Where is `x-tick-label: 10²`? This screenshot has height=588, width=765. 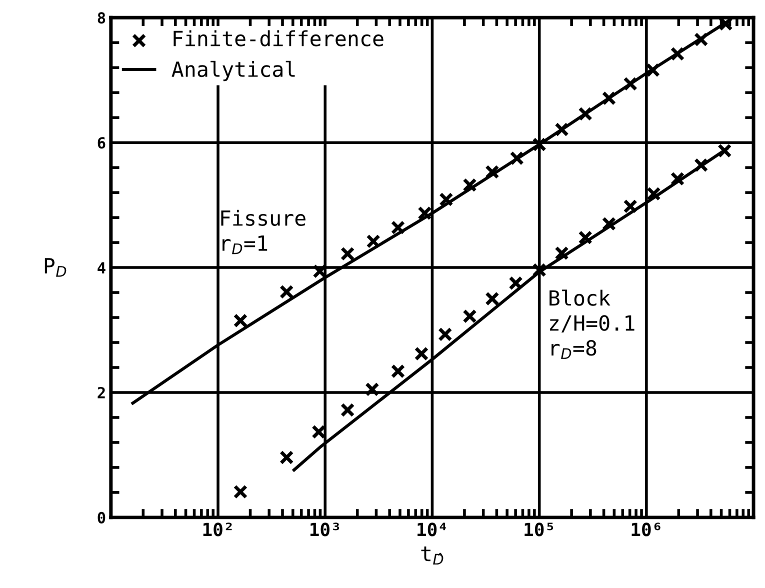 x-tick-label: 10² is located at coordinates (217, 529).